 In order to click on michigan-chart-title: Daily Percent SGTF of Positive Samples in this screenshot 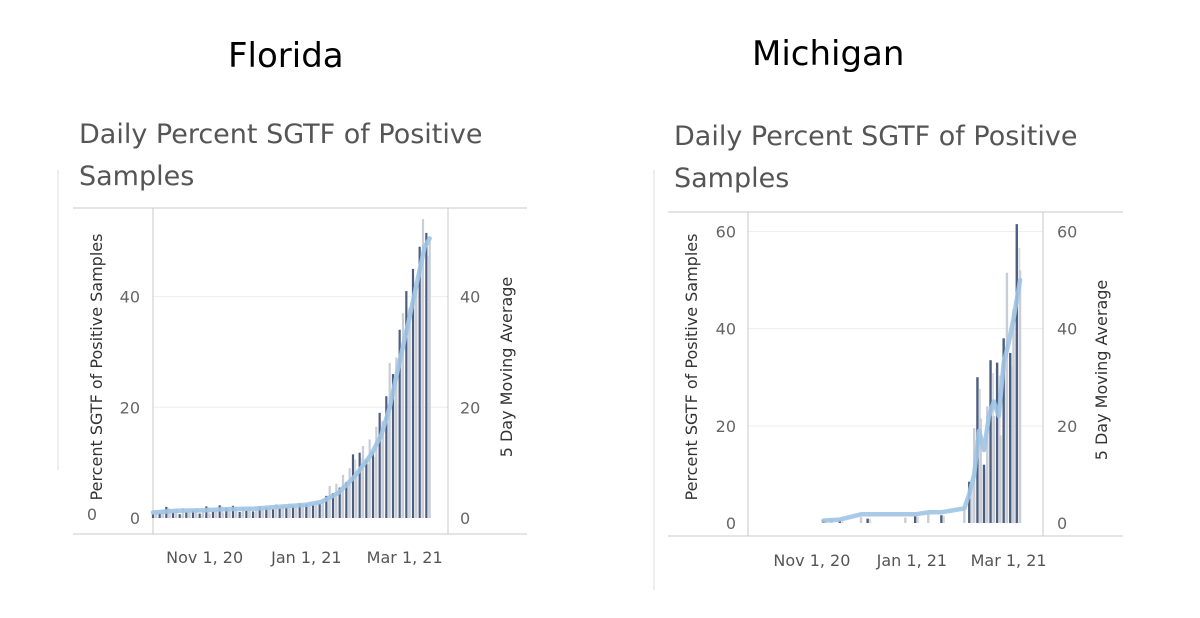, I will do `click(876, 157)`.